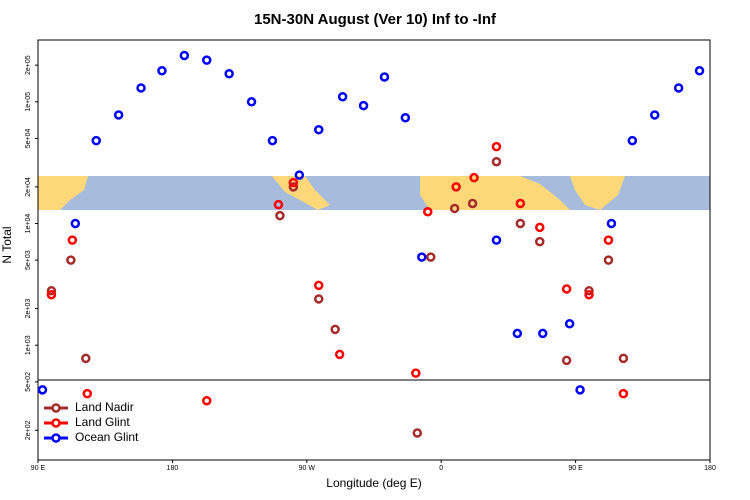 This screenshot has height=500, width=750. Describe the element at coordinates (28, 187) in the screenshot. I see `y-tick-label: 2e+04` at that location.